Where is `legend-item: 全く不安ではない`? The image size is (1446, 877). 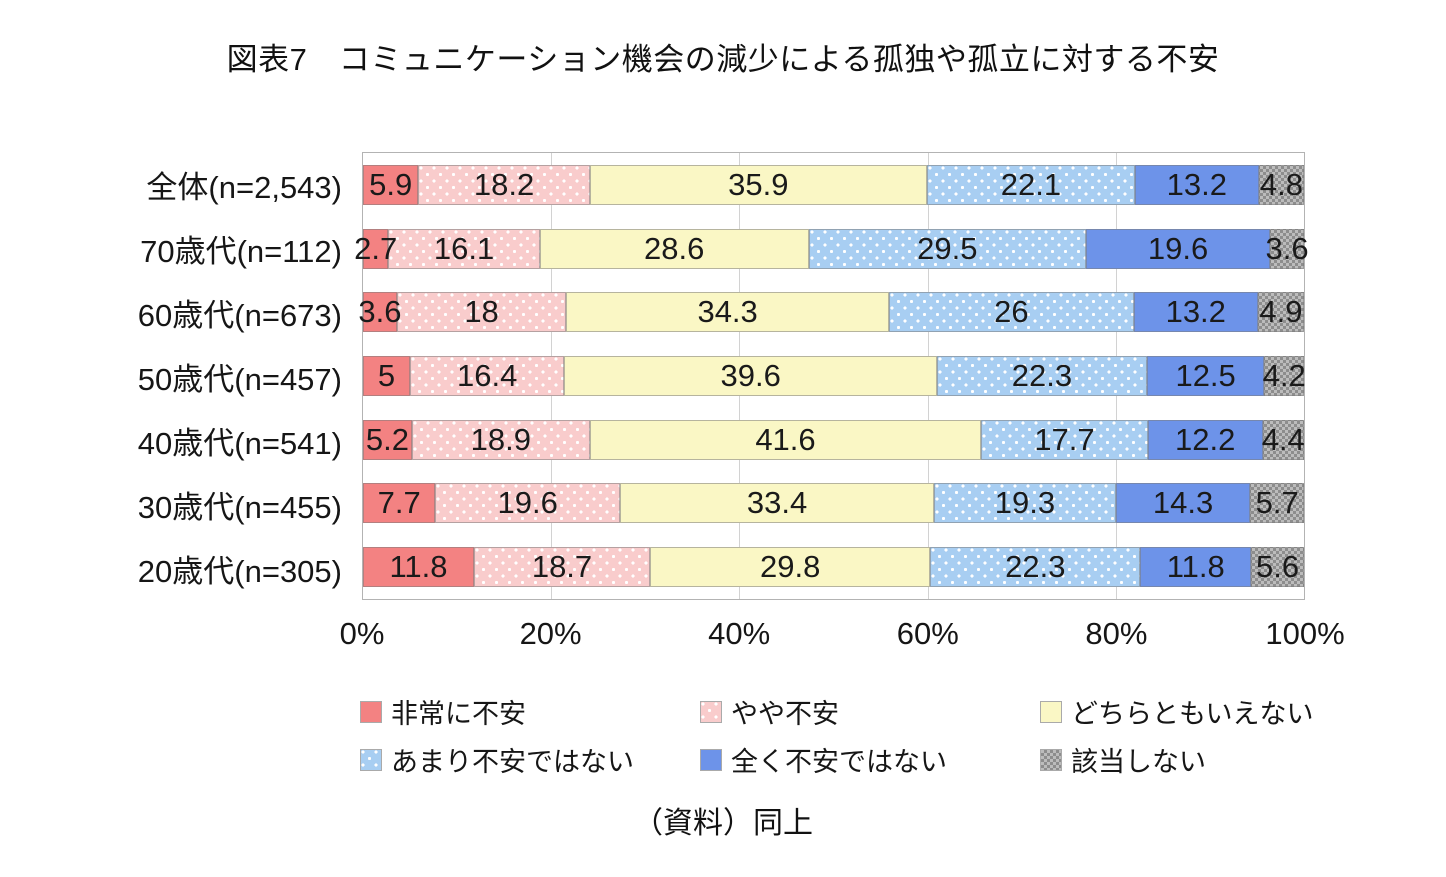 legend-item: 全く不安ではない is located at coordinates (870, 759).